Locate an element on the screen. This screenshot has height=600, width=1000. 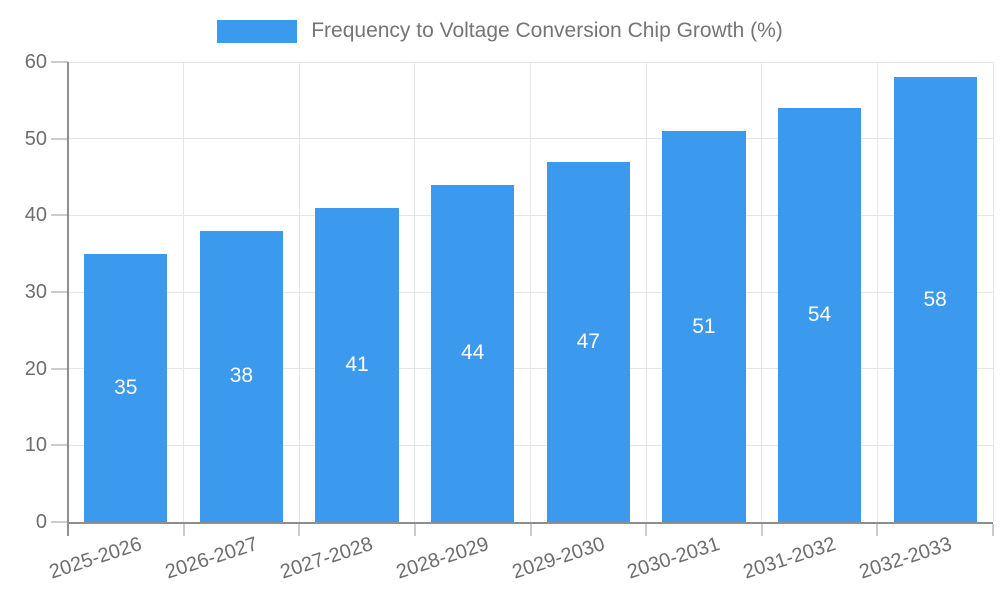
x-axis-label: 2026-2027 is located at coordinates (211, 558).